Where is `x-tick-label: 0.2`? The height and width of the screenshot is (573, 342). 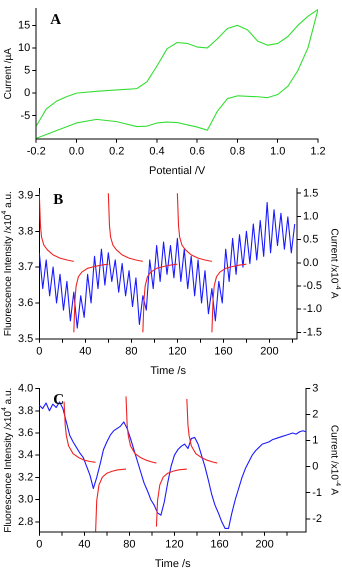
x-tick-label: 0.2 is located at coordinates (116, 151).